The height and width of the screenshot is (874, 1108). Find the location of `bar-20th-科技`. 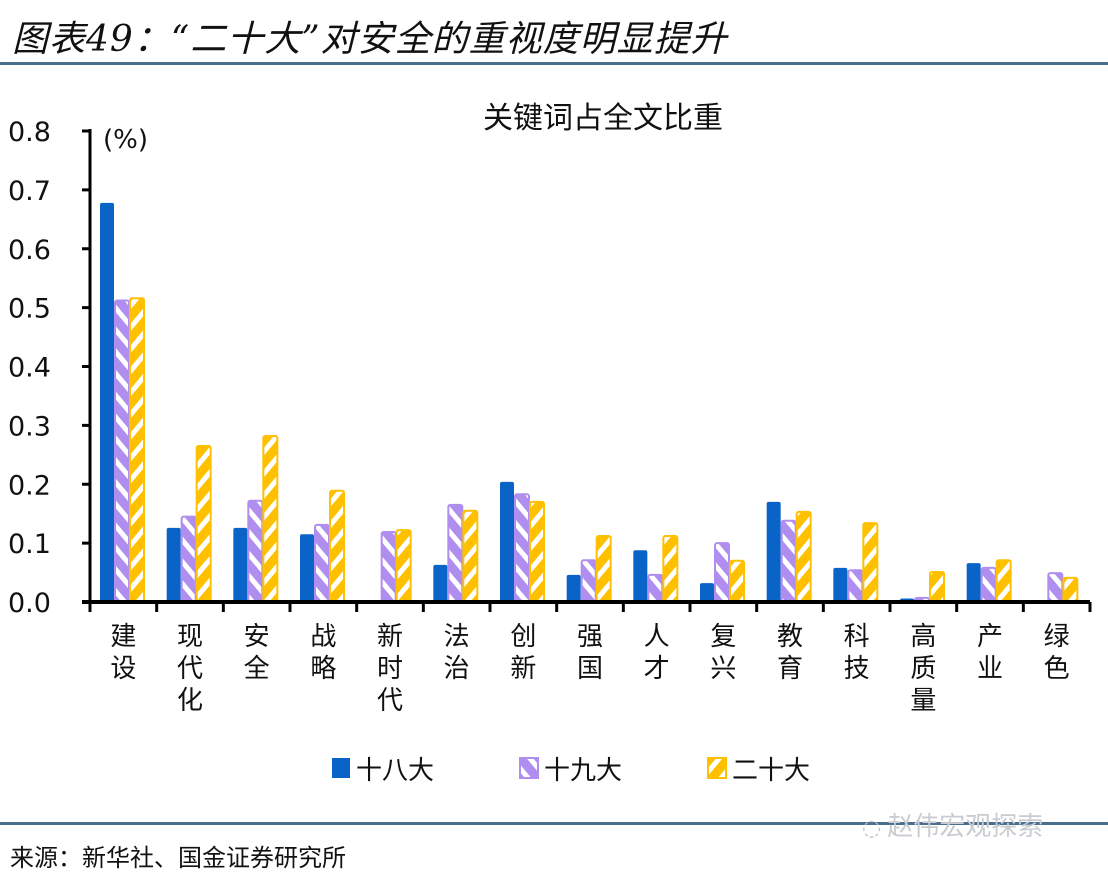

bar-20th-科技 is located at coordinates (870, 562).